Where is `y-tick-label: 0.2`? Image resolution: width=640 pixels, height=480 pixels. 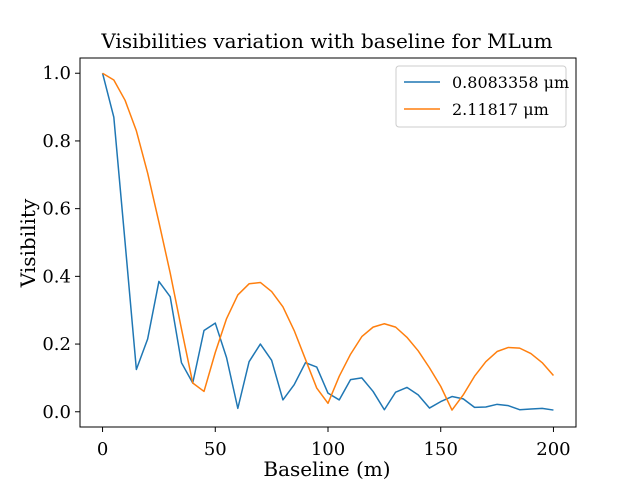
y-tick-label: 0.2 is located at coordinates (56, 344).